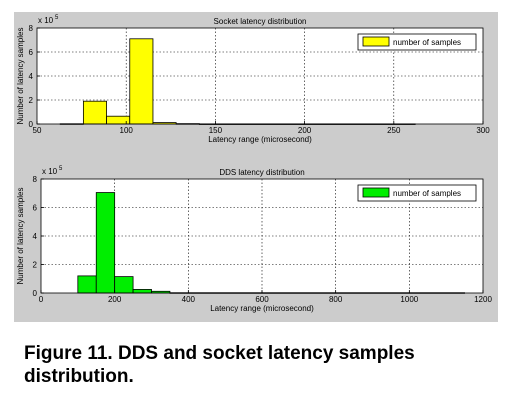 The image size is (514, 400). Describe the element at coordinates (336, 299) in the screenshot. I see `x-tick-label: 800` at that location.